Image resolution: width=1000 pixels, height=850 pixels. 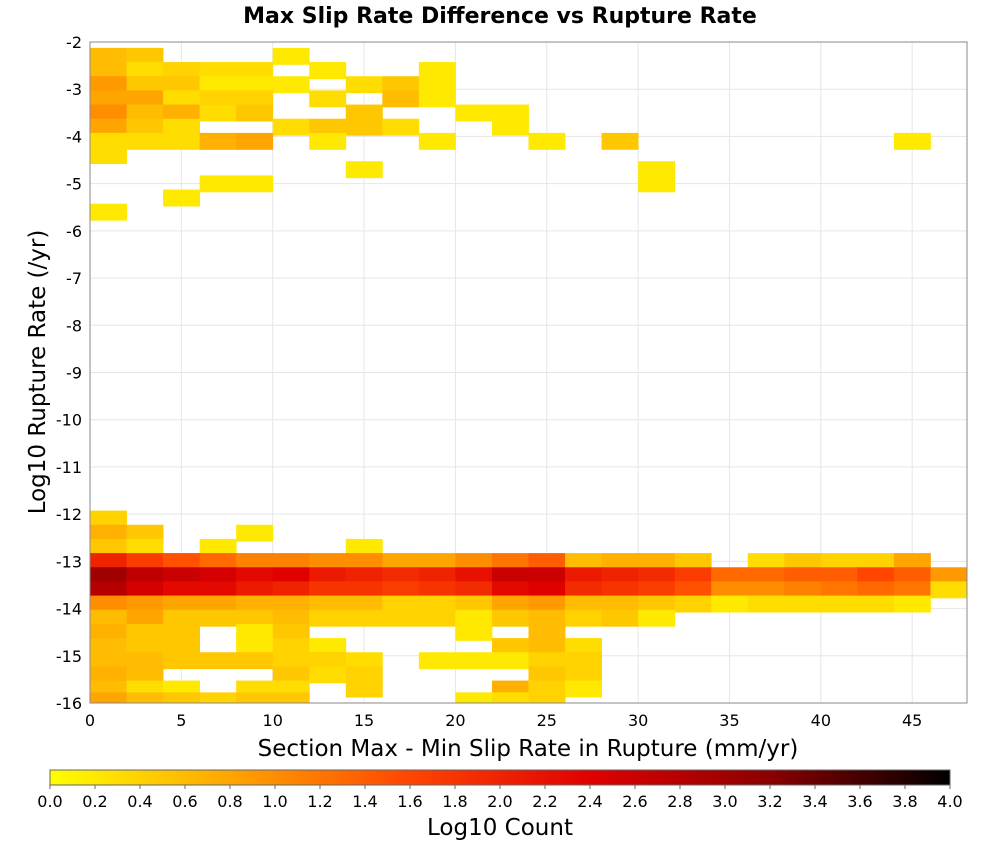 What do you see at coordinates (69, 373) in the screenshot?
I see `y-axis-ticks: -2 -3 -4 -5 -6 -7 -8 -9 -10 -11 -12 -13 -14 -15 -16` at bounding box center [69, 373].